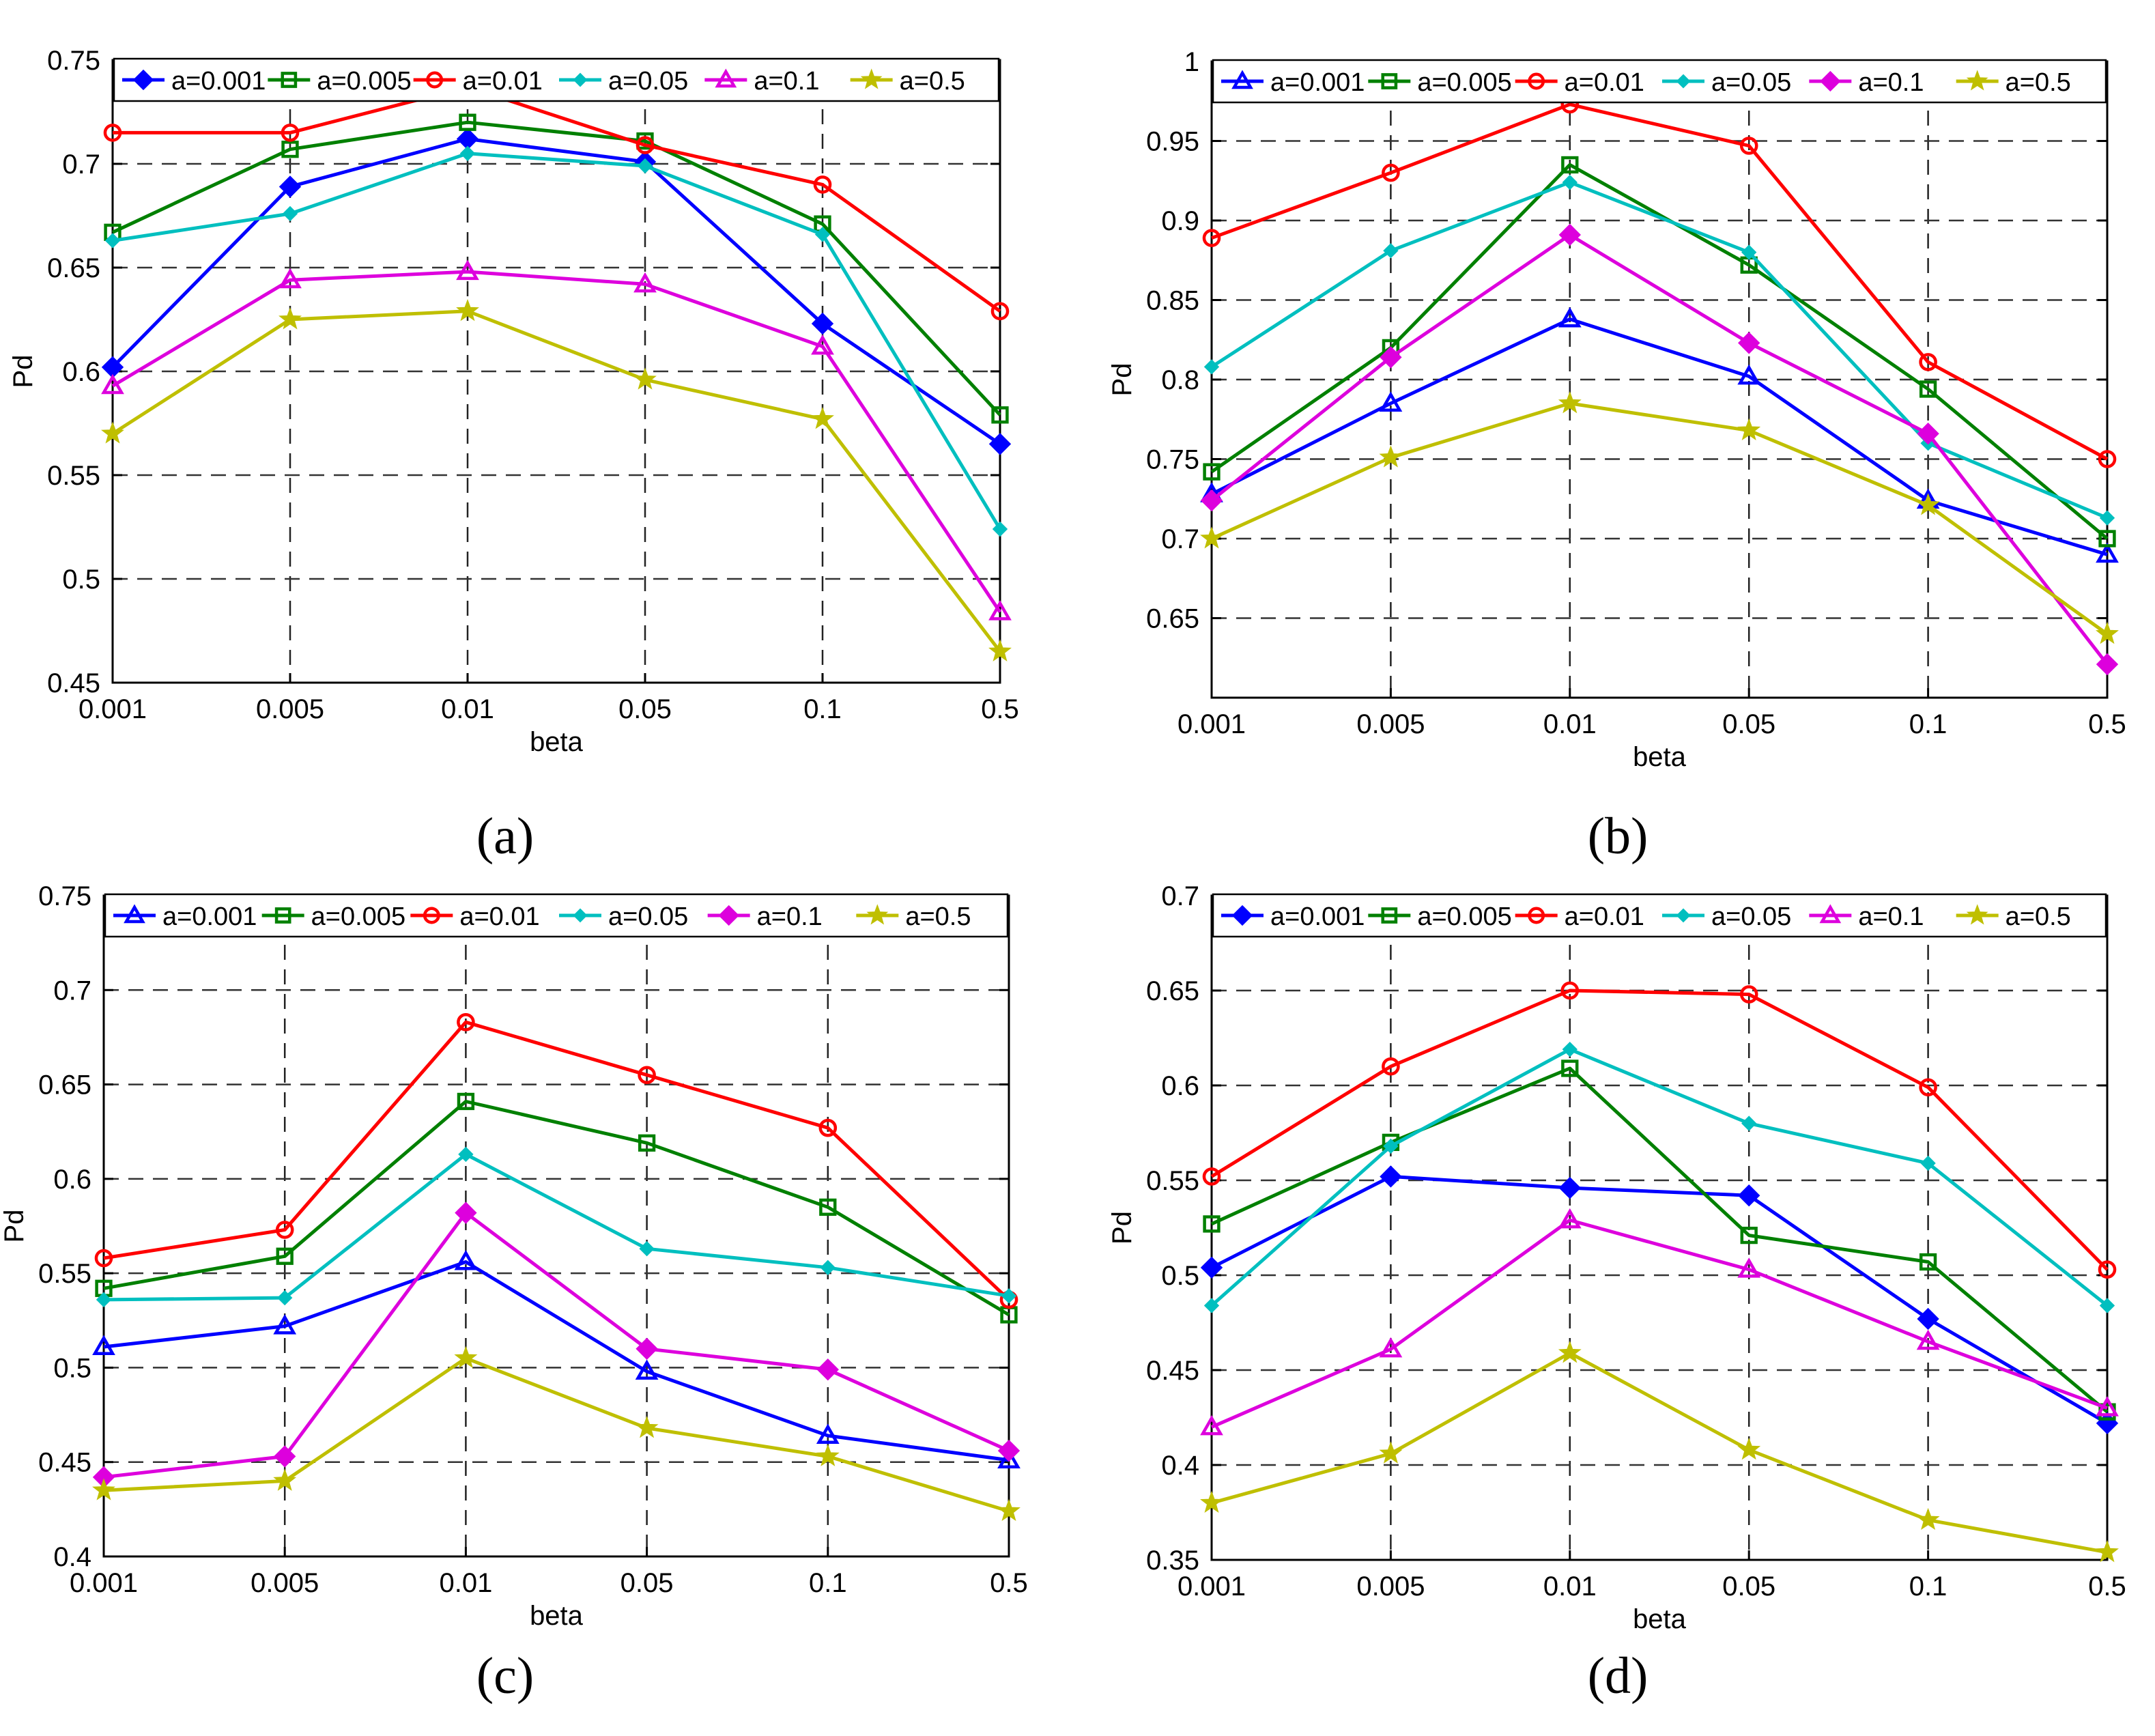 The width and height of the screenshot is (2155, 1736). What do you see at coordinates (648, 82) in the screenshot?
I see `legend-label: a=0.05` at bounding box center [648, 82].